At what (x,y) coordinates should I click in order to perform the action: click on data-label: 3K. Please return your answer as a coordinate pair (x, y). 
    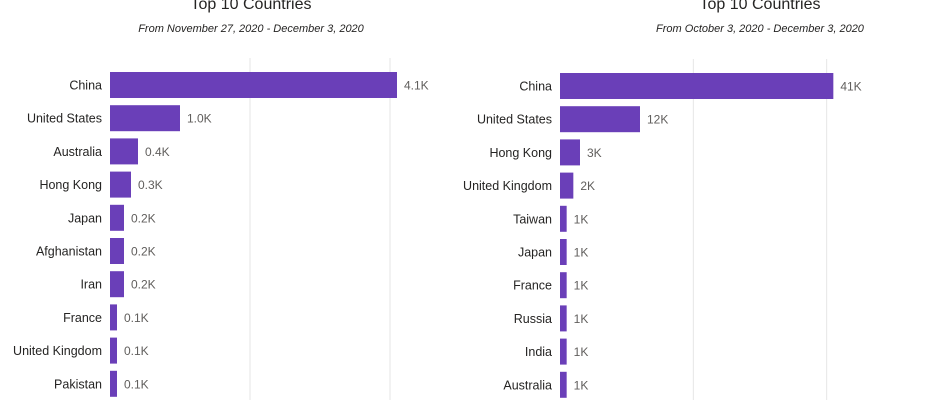
    Looking at the image, I should click on (594, 153).